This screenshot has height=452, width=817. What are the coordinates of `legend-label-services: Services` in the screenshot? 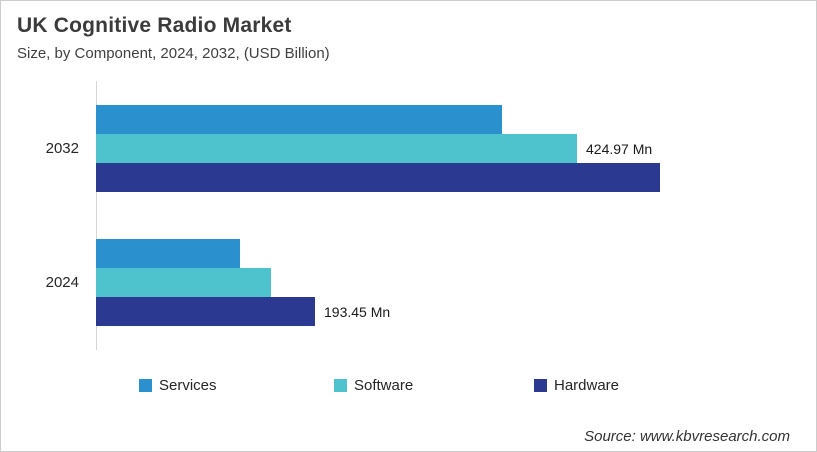 It's located at (188, 385).